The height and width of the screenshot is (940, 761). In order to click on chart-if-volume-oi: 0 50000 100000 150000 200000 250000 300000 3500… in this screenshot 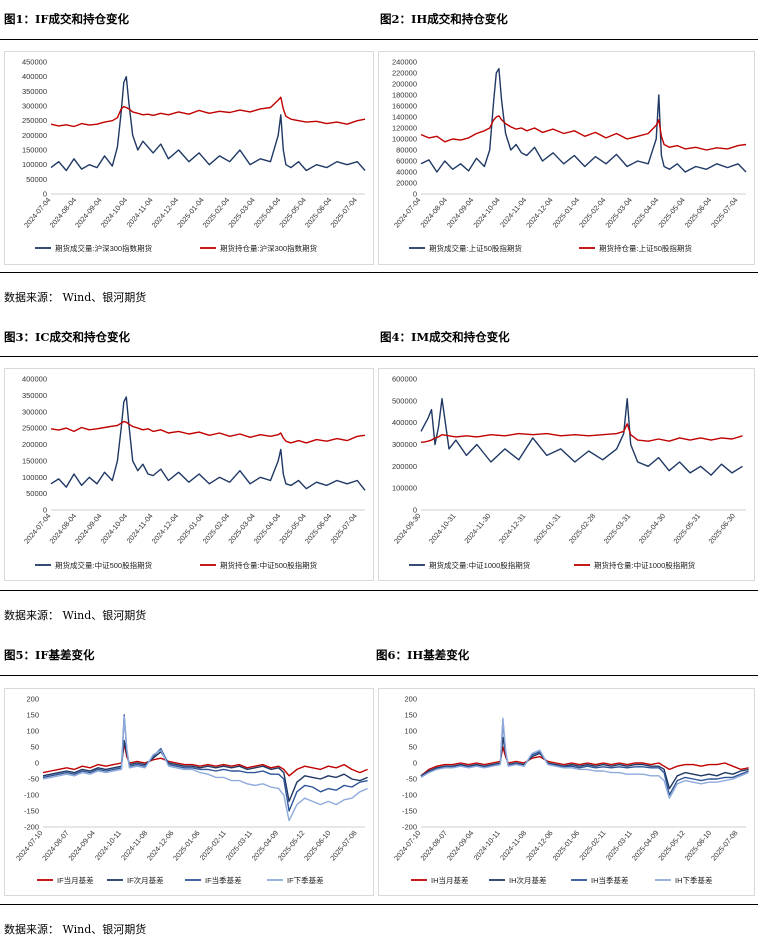, I will do `click(194, 155)`.